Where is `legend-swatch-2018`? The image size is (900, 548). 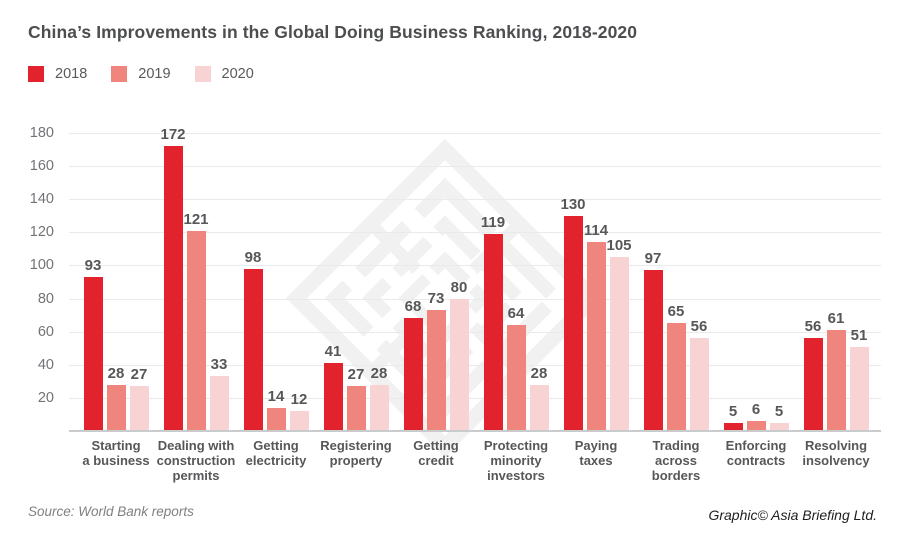
legend-swatch-2018 is located at coordinates (36, 74).